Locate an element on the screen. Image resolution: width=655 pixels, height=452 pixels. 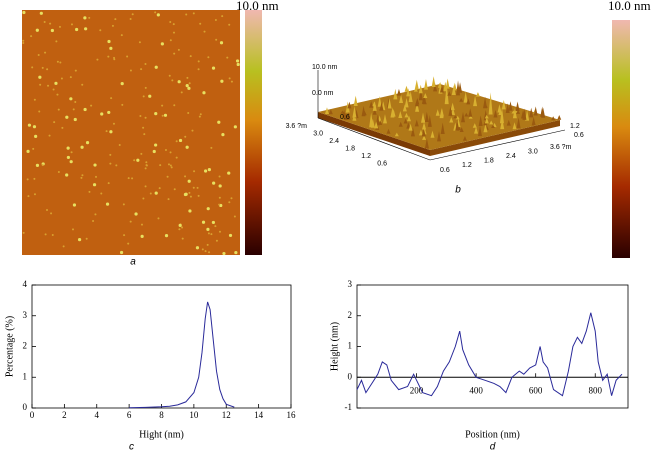
panel-caption: b is located at coordinates (458, 190).